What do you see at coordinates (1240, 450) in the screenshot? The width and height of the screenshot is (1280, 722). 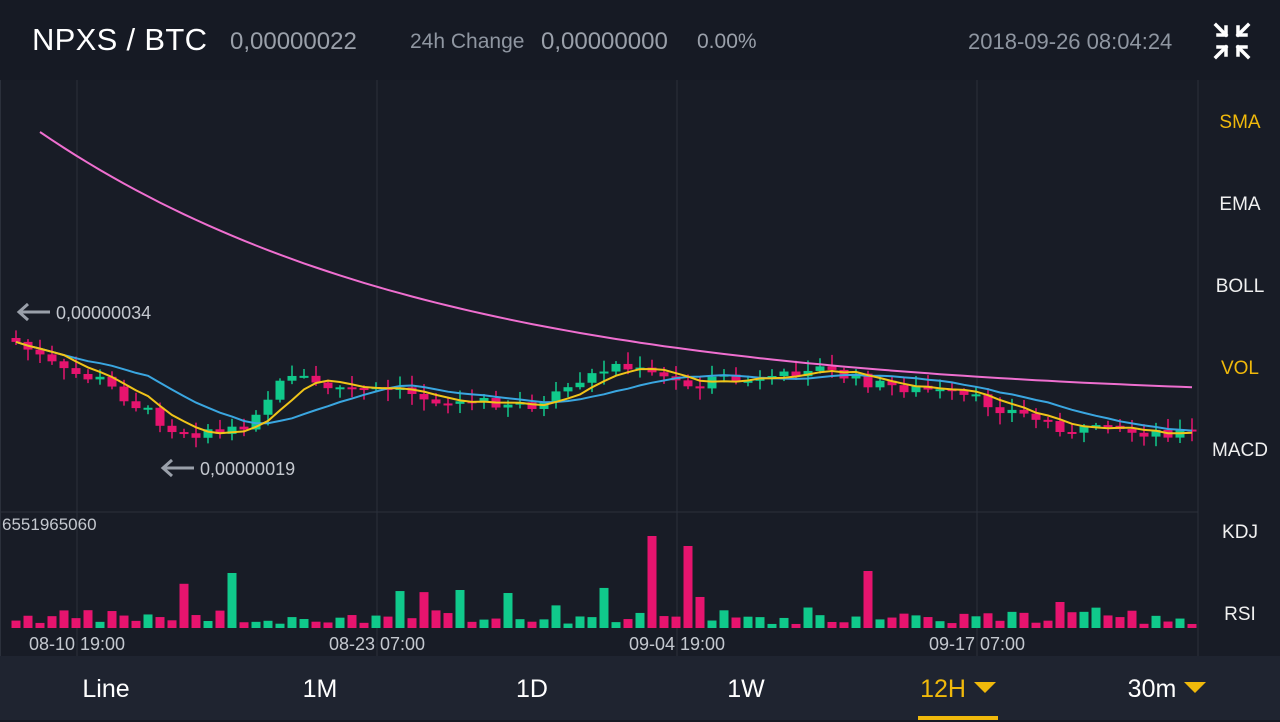 I see `indicator-macd: MACD` at bounding box center [1240, 450].